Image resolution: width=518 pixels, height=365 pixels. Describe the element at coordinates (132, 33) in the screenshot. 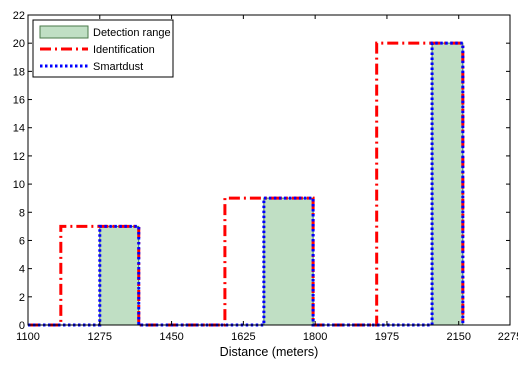

I see `legend-label-detection-range: Detection range` at that location.